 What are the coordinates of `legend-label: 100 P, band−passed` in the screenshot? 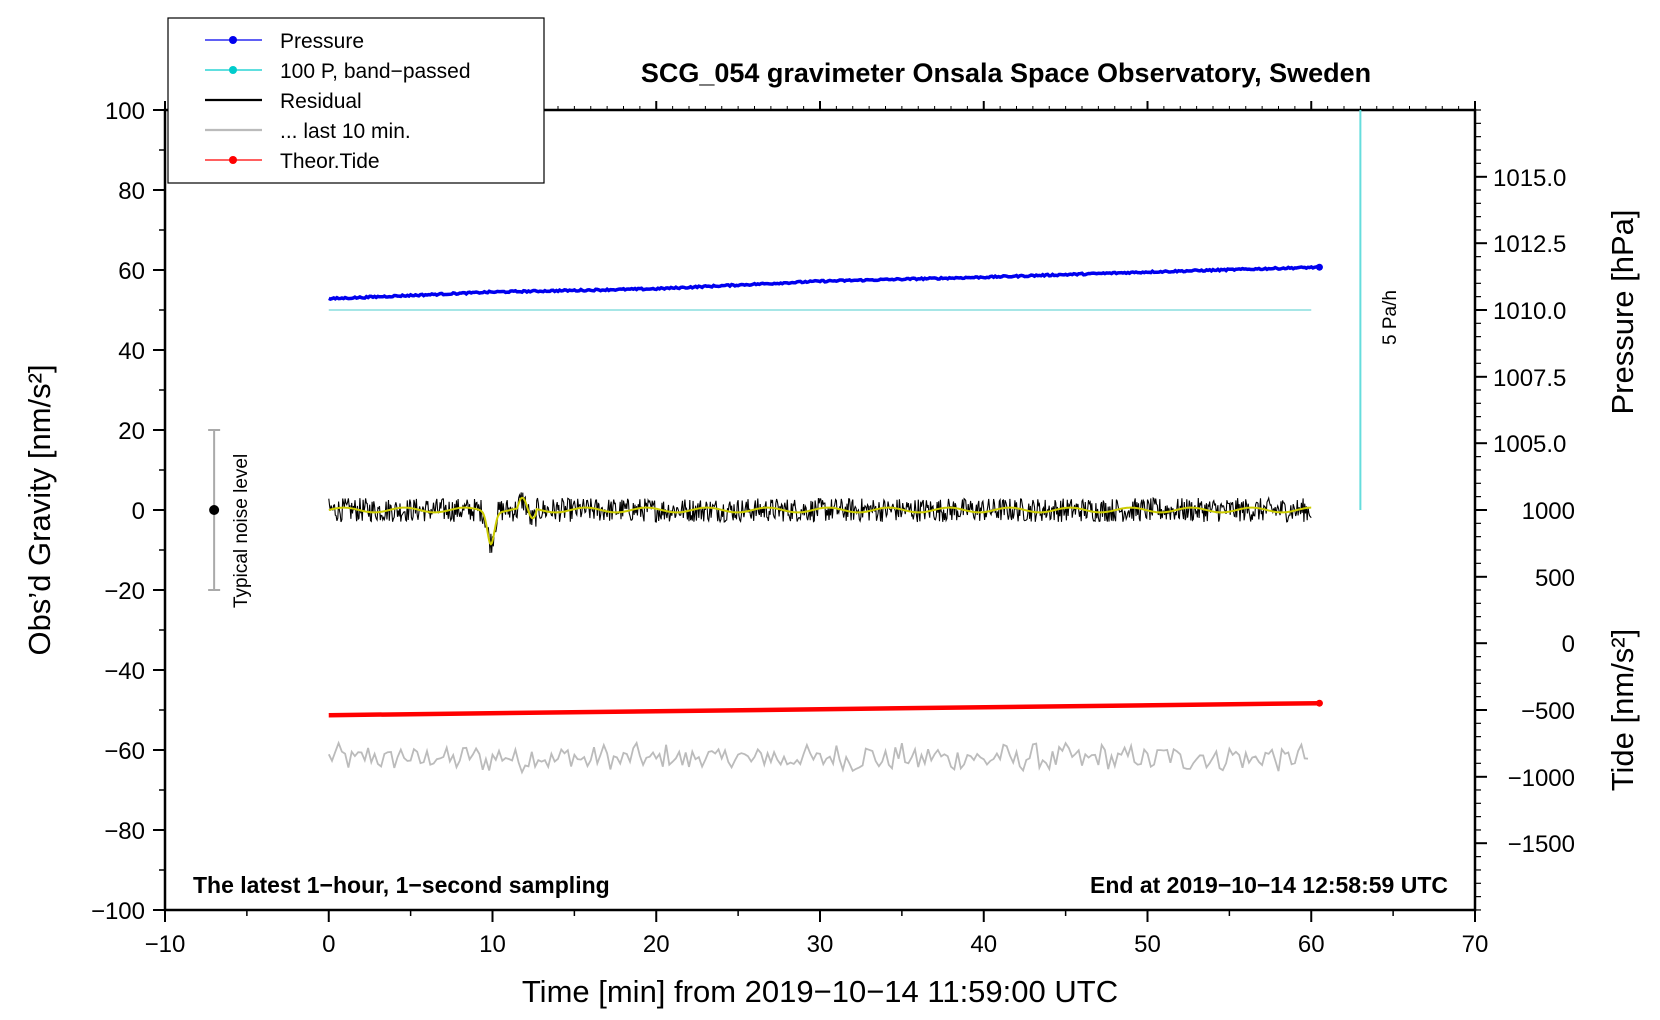 It's located at (375, 71).